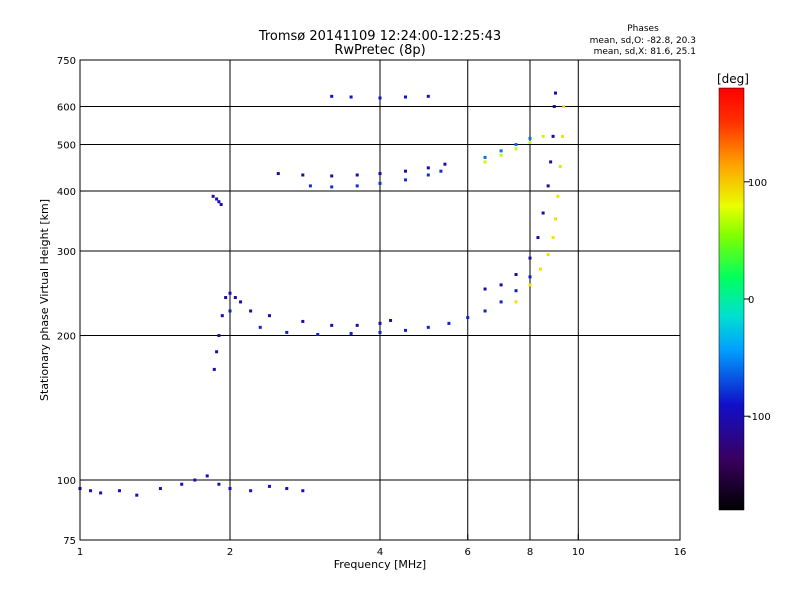  What do you see at coordinates (66, 61) in the screenshot?
I see `y-tick-label: 750` at bounding box center [66, 61].